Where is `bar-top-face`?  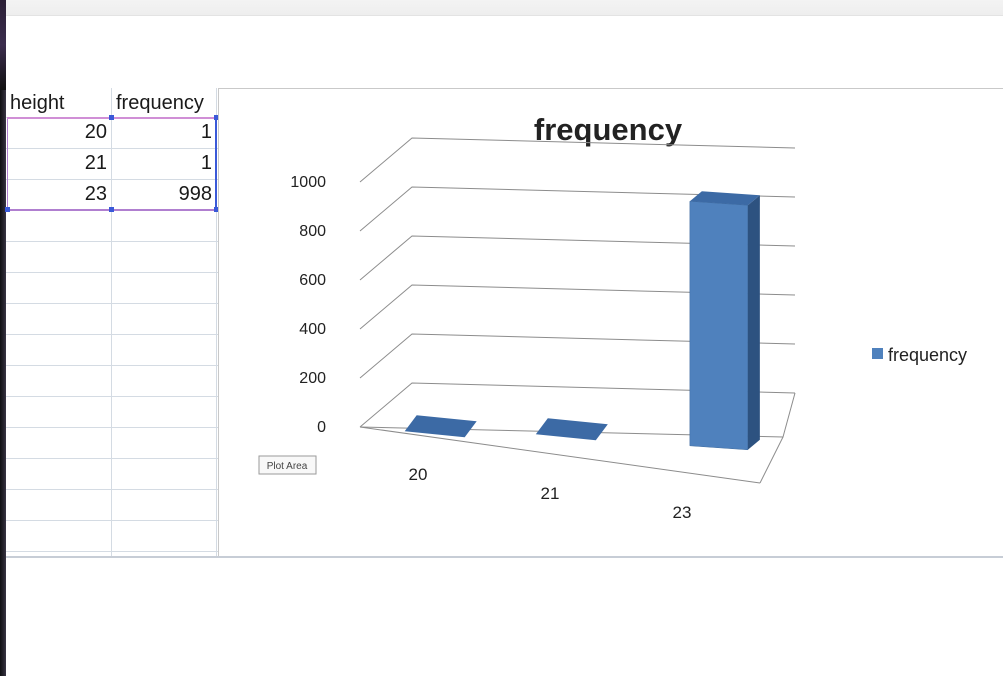 bar-top-face is located at coordinates (724, 198).